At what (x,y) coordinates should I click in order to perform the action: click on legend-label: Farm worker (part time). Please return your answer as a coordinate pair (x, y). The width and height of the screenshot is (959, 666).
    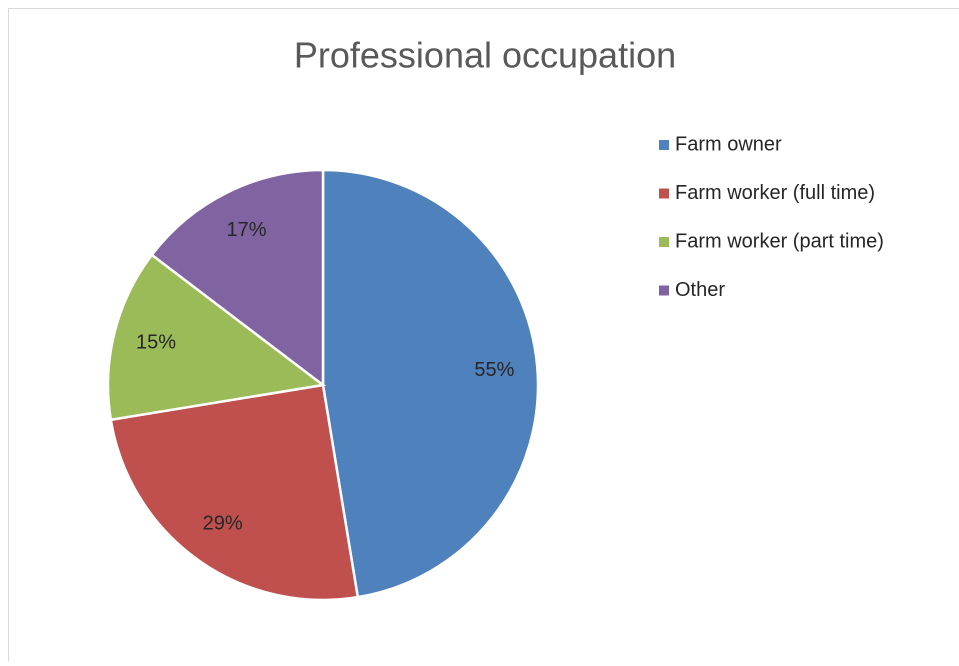
    Looking at the image, I should click on (779, 241).